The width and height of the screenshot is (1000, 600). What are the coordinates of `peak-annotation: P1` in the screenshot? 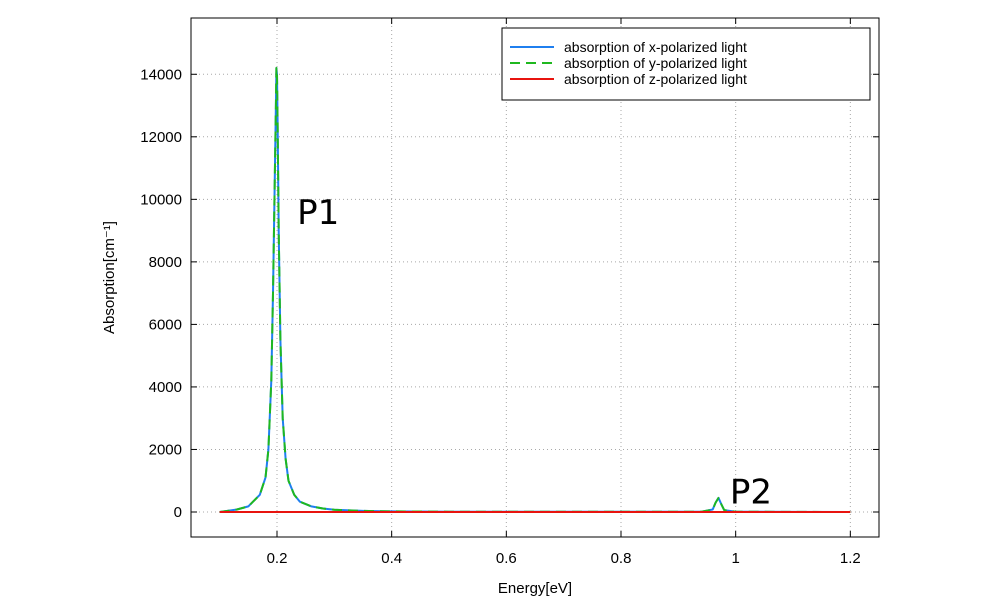 It's located at (318, 213).